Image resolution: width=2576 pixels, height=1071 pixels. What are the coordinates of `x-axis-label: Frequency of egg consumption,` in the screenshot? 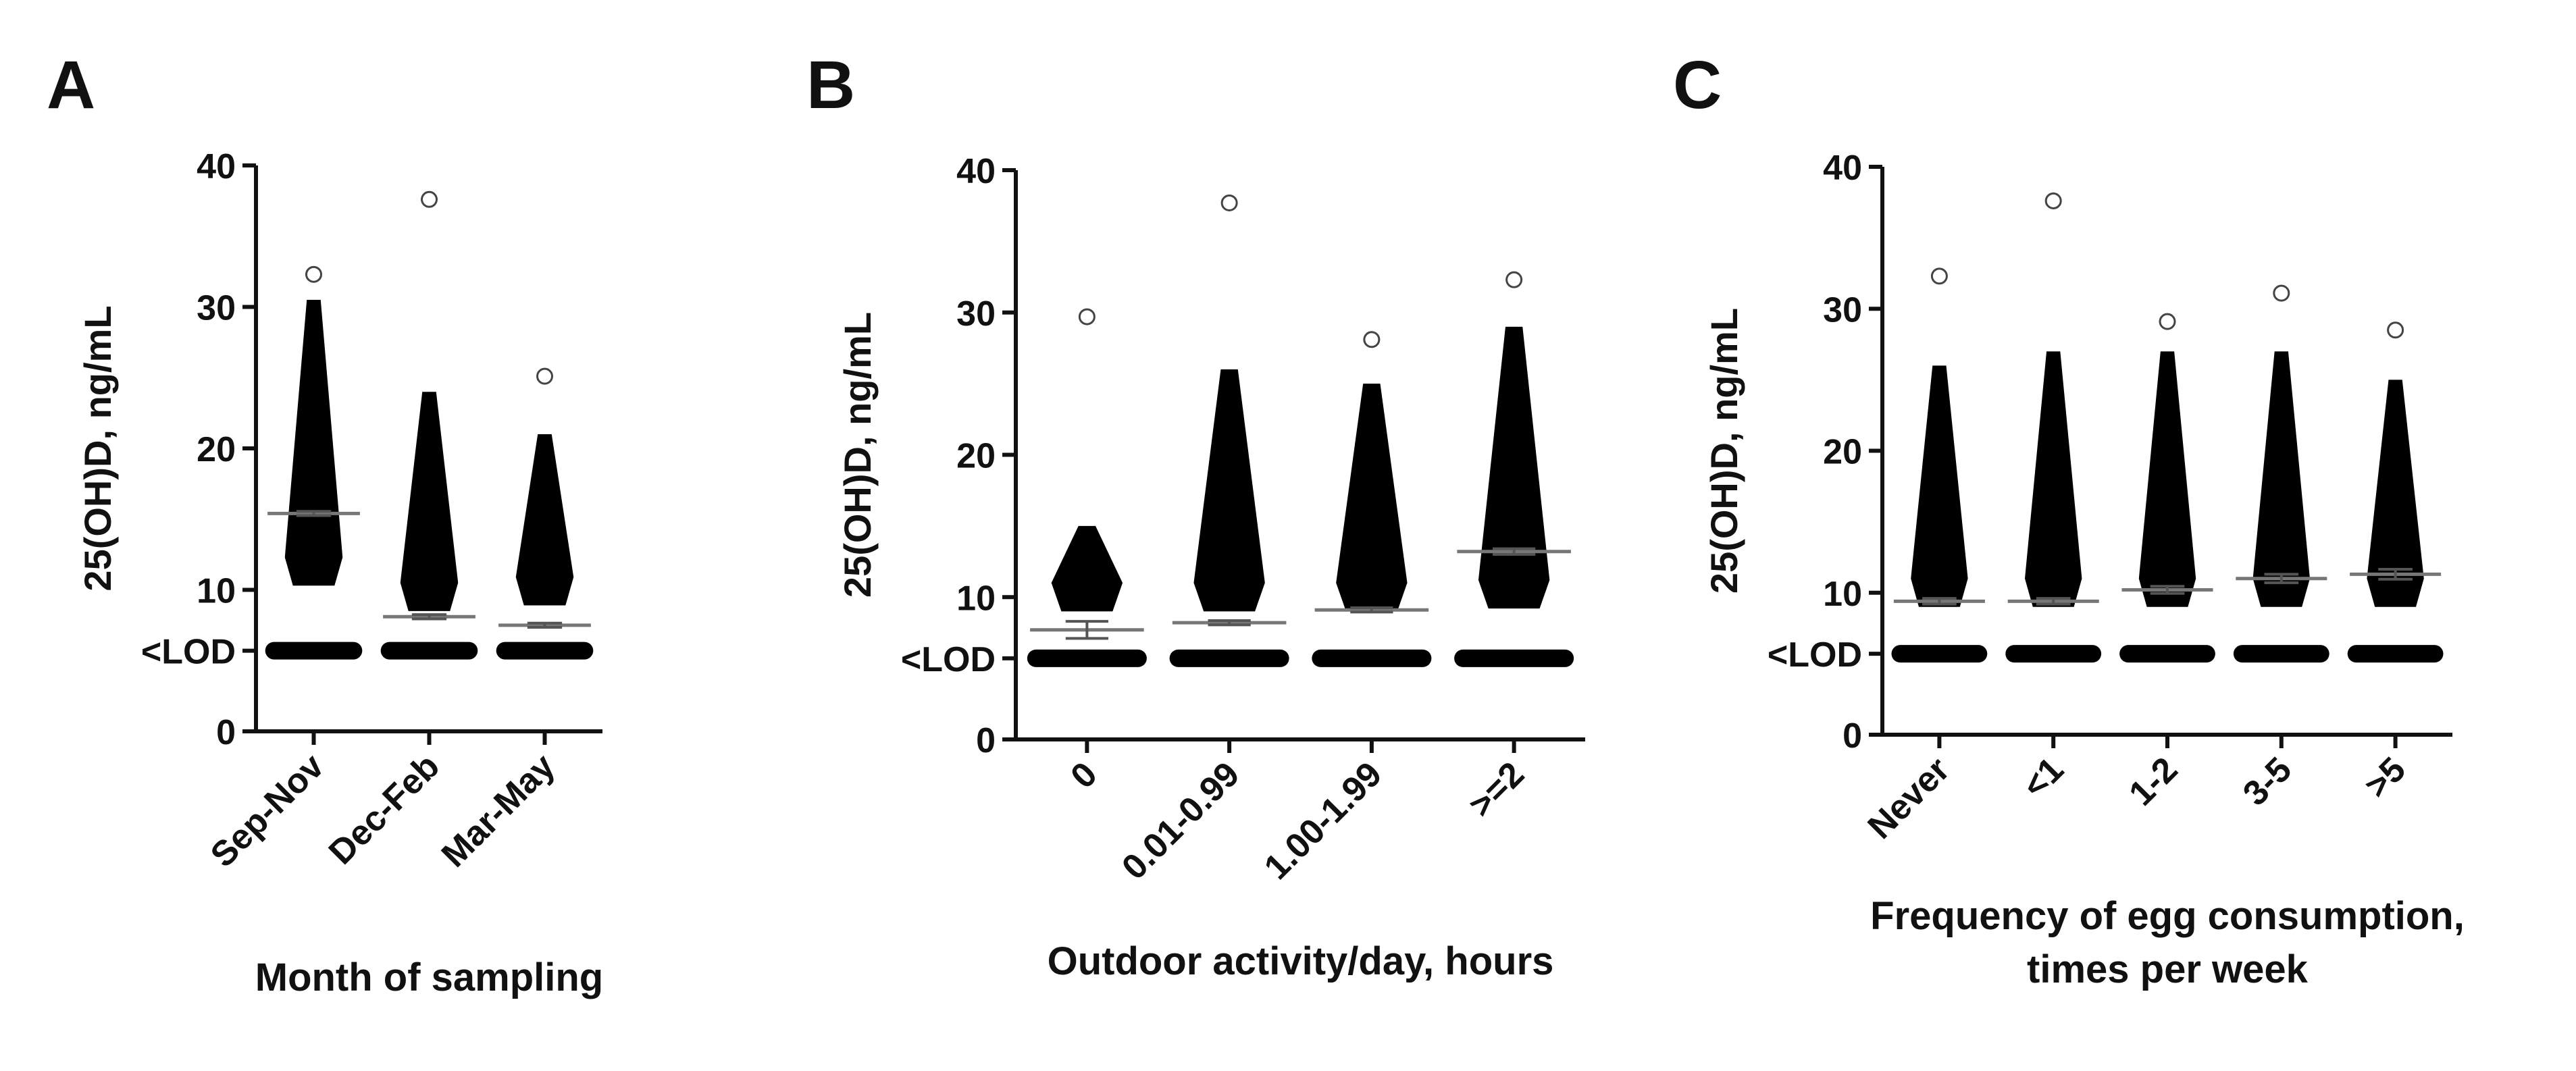 It's located at (2167, 916).